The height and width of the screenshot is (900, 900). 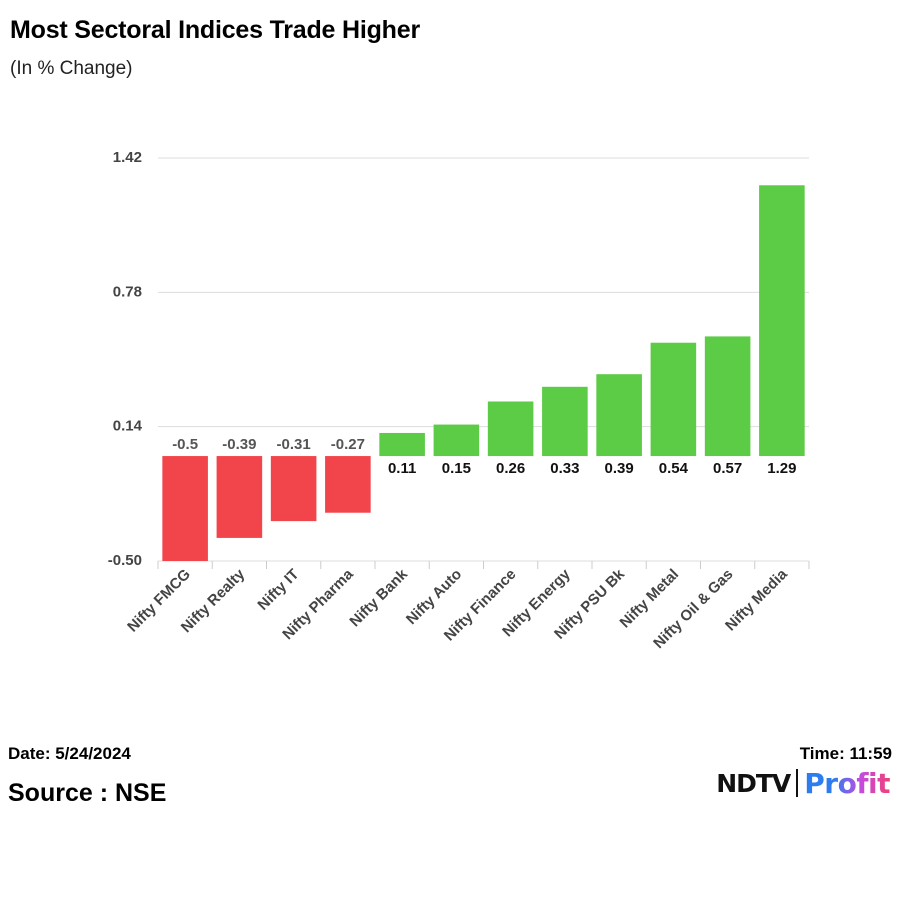 I want to click on data-label: 0.57, so click(x=727, y=468).